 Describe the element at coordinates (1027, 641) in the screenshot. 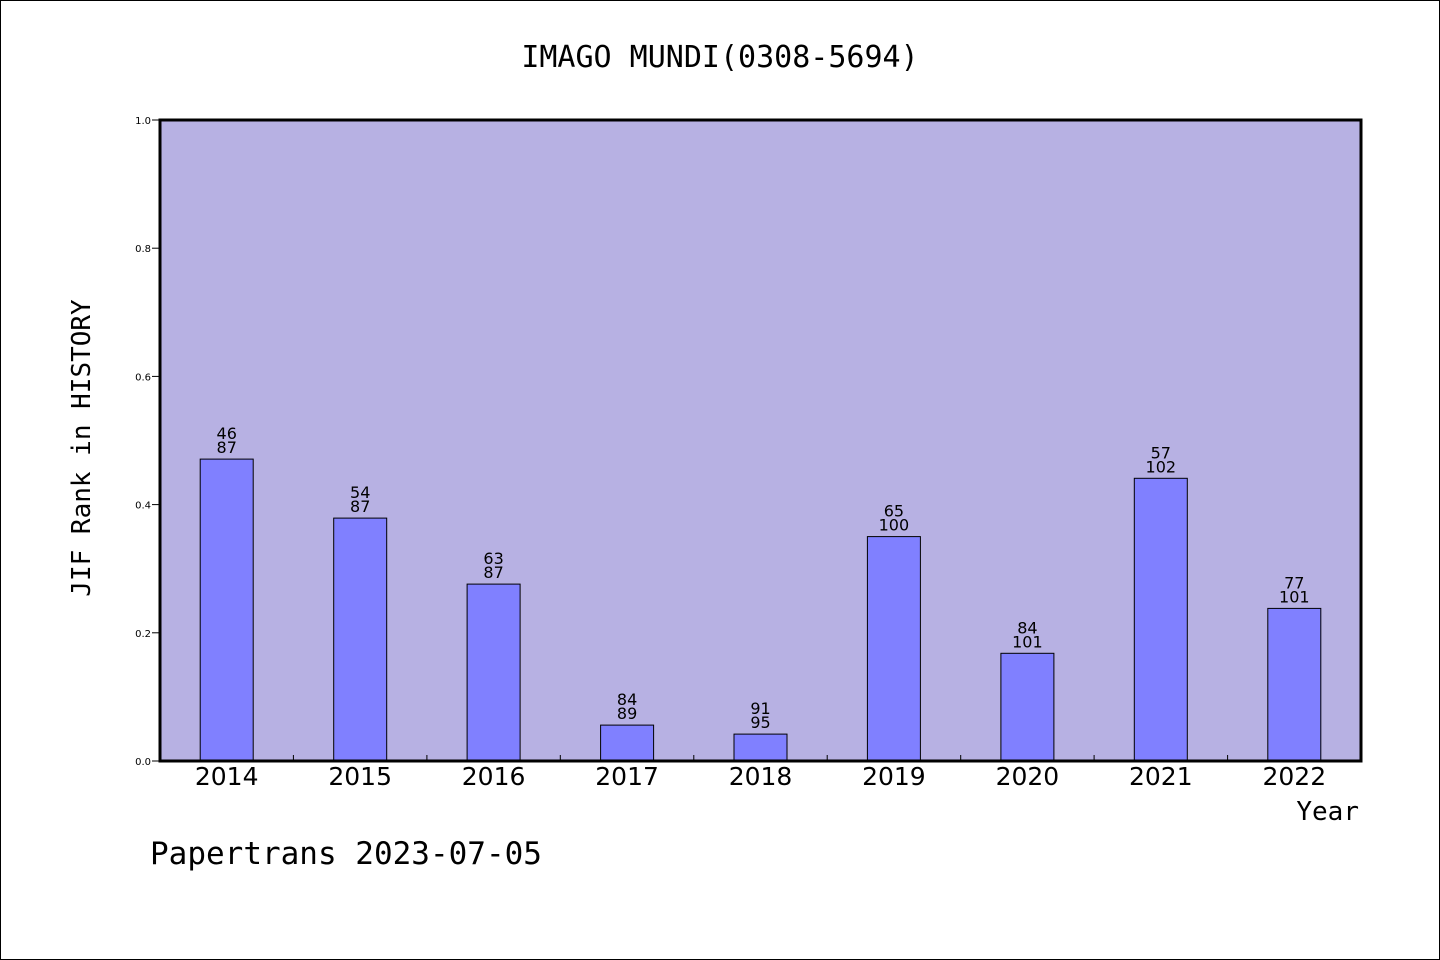

I see `total-label-2020: 101` at that location.